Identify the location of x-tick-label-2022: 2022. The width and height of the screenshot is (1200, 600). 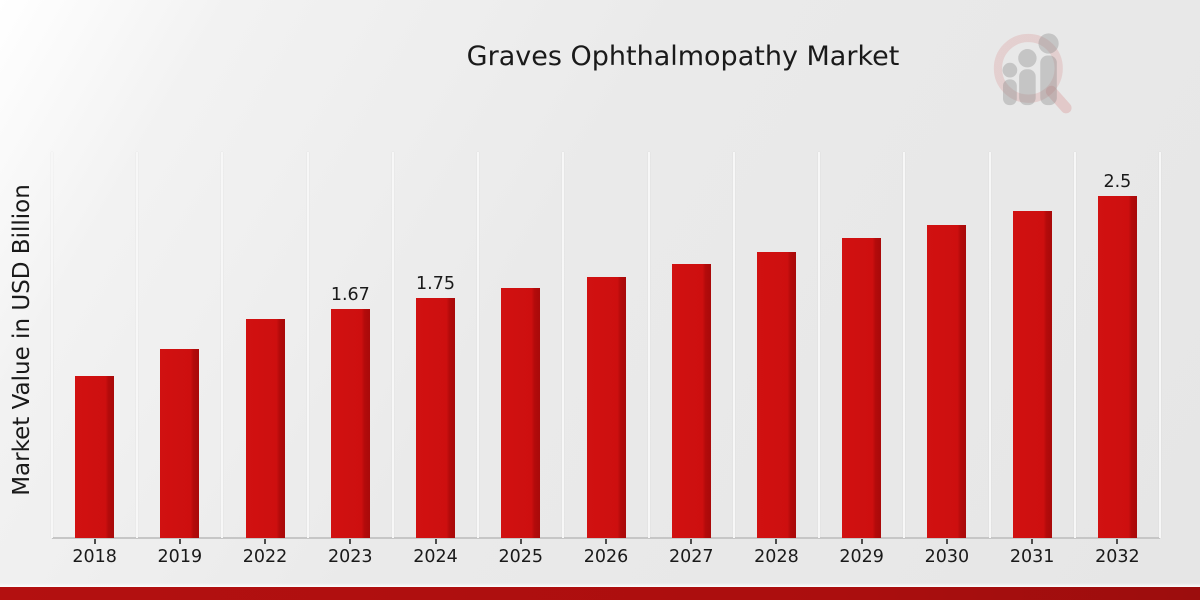
(265, 557).